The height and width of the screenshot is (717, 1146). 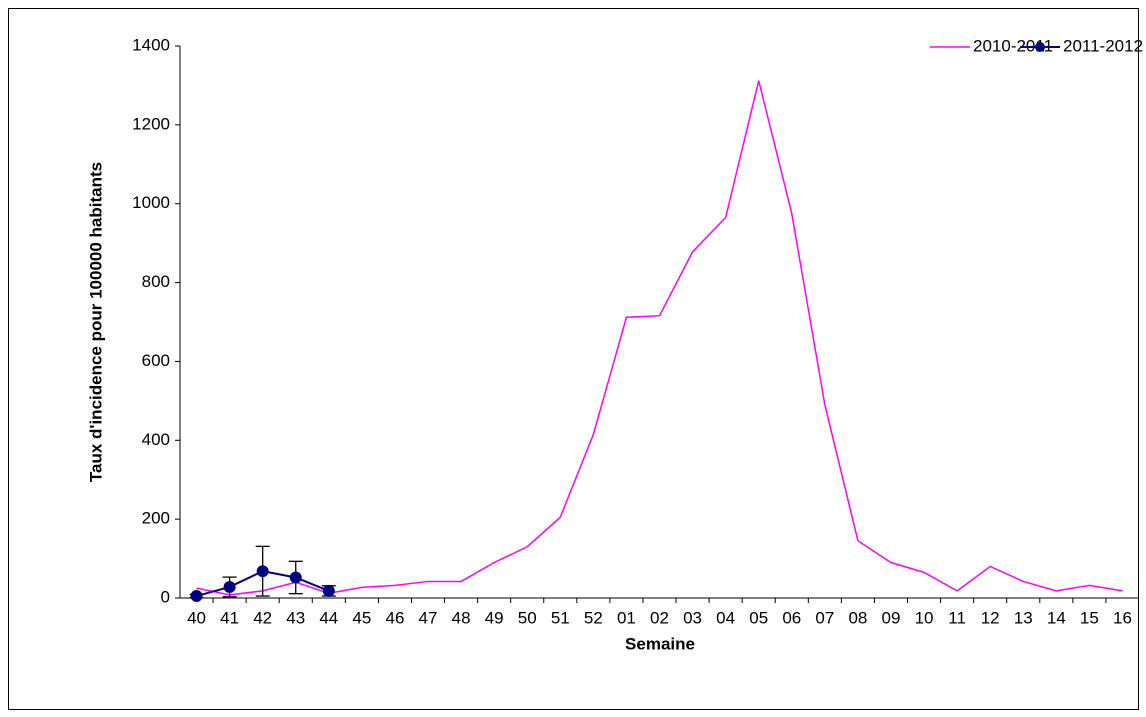 What do you see at coordinates (156, 360) in the screenshot?
I see `y-tick-label: 600` at bounding box center [156, 360].